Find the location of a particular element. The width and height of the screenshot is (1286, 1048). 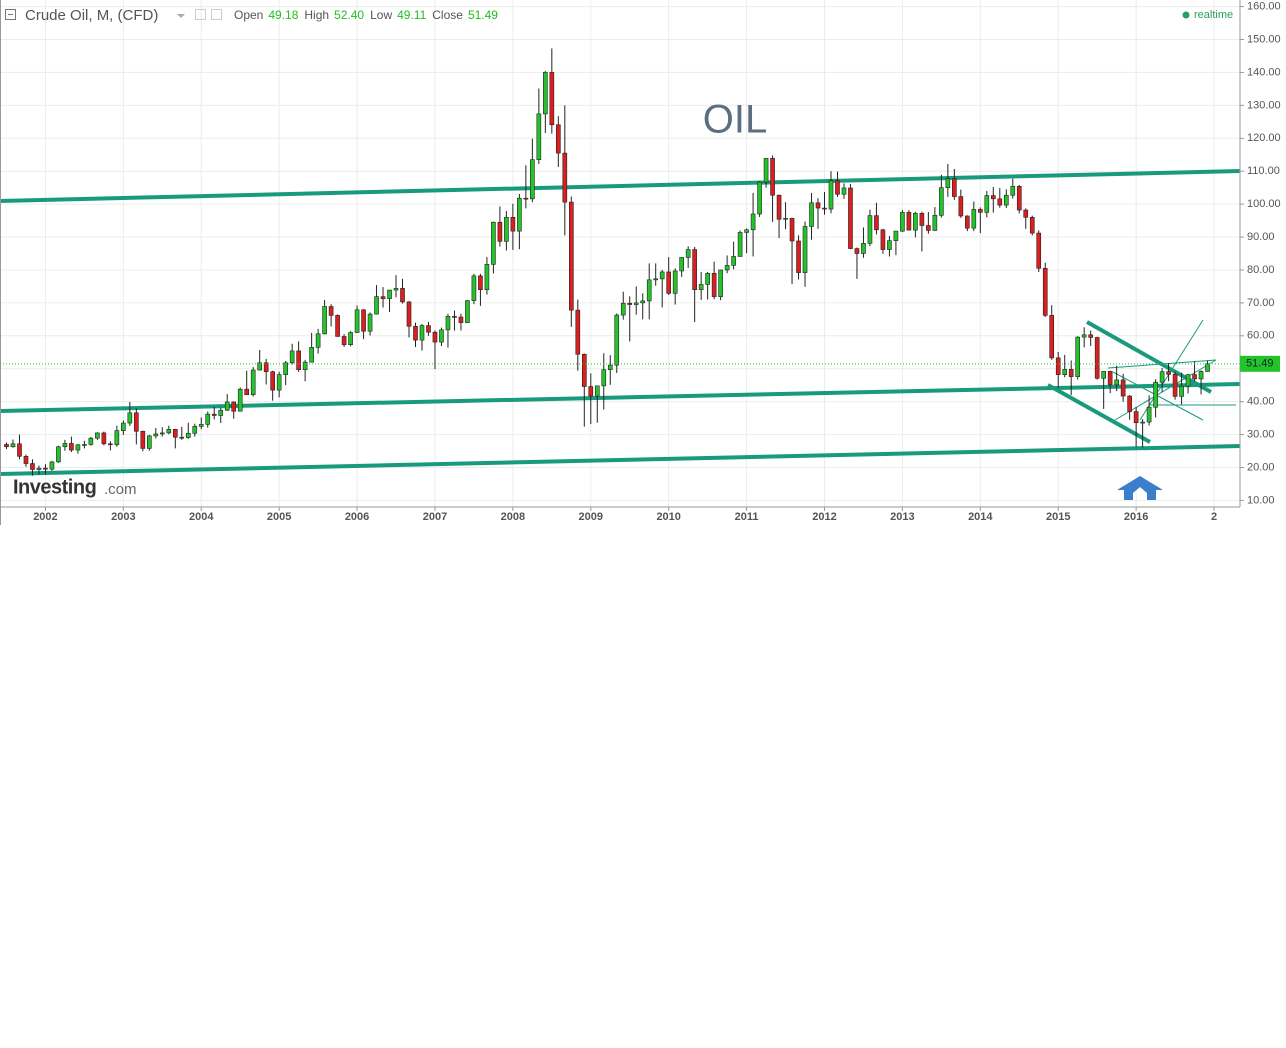

brand: .com is located at coordinates (120, 489).